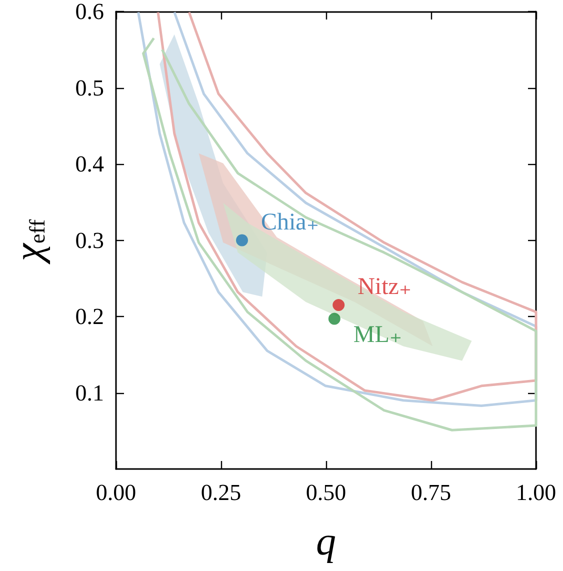  Describe the element at coordinates (377, 335) in the screenshot. I see `series-label: ML₊` at that location.